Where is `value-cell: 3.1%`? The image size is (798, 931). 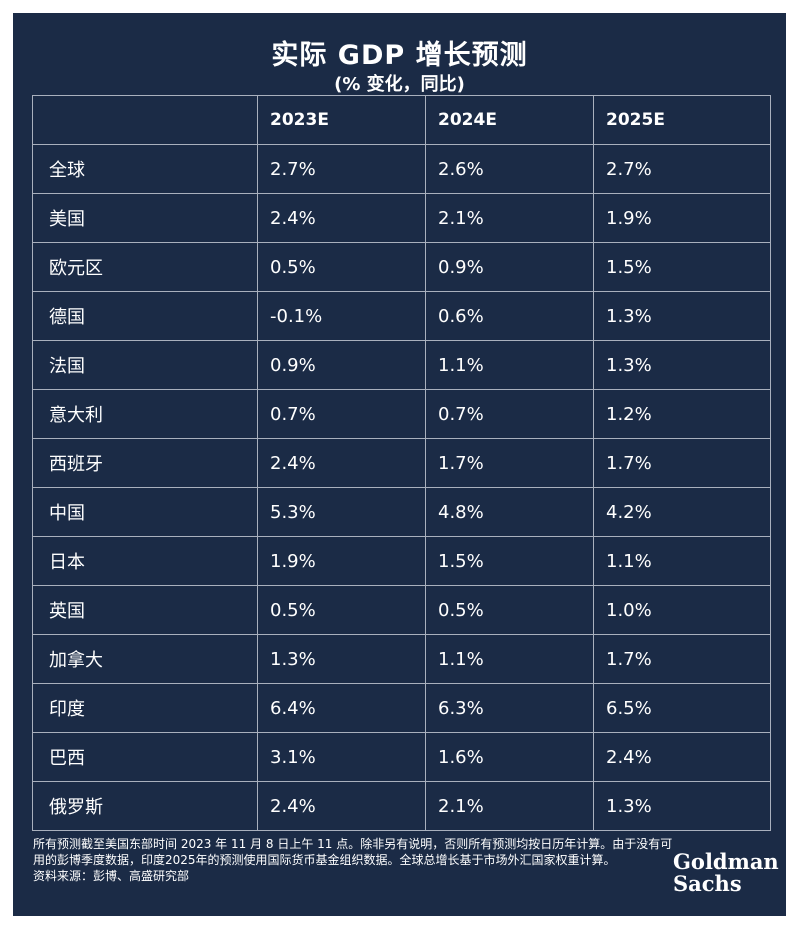 value-cell: 3.1% is located at coordinates (341, 757).